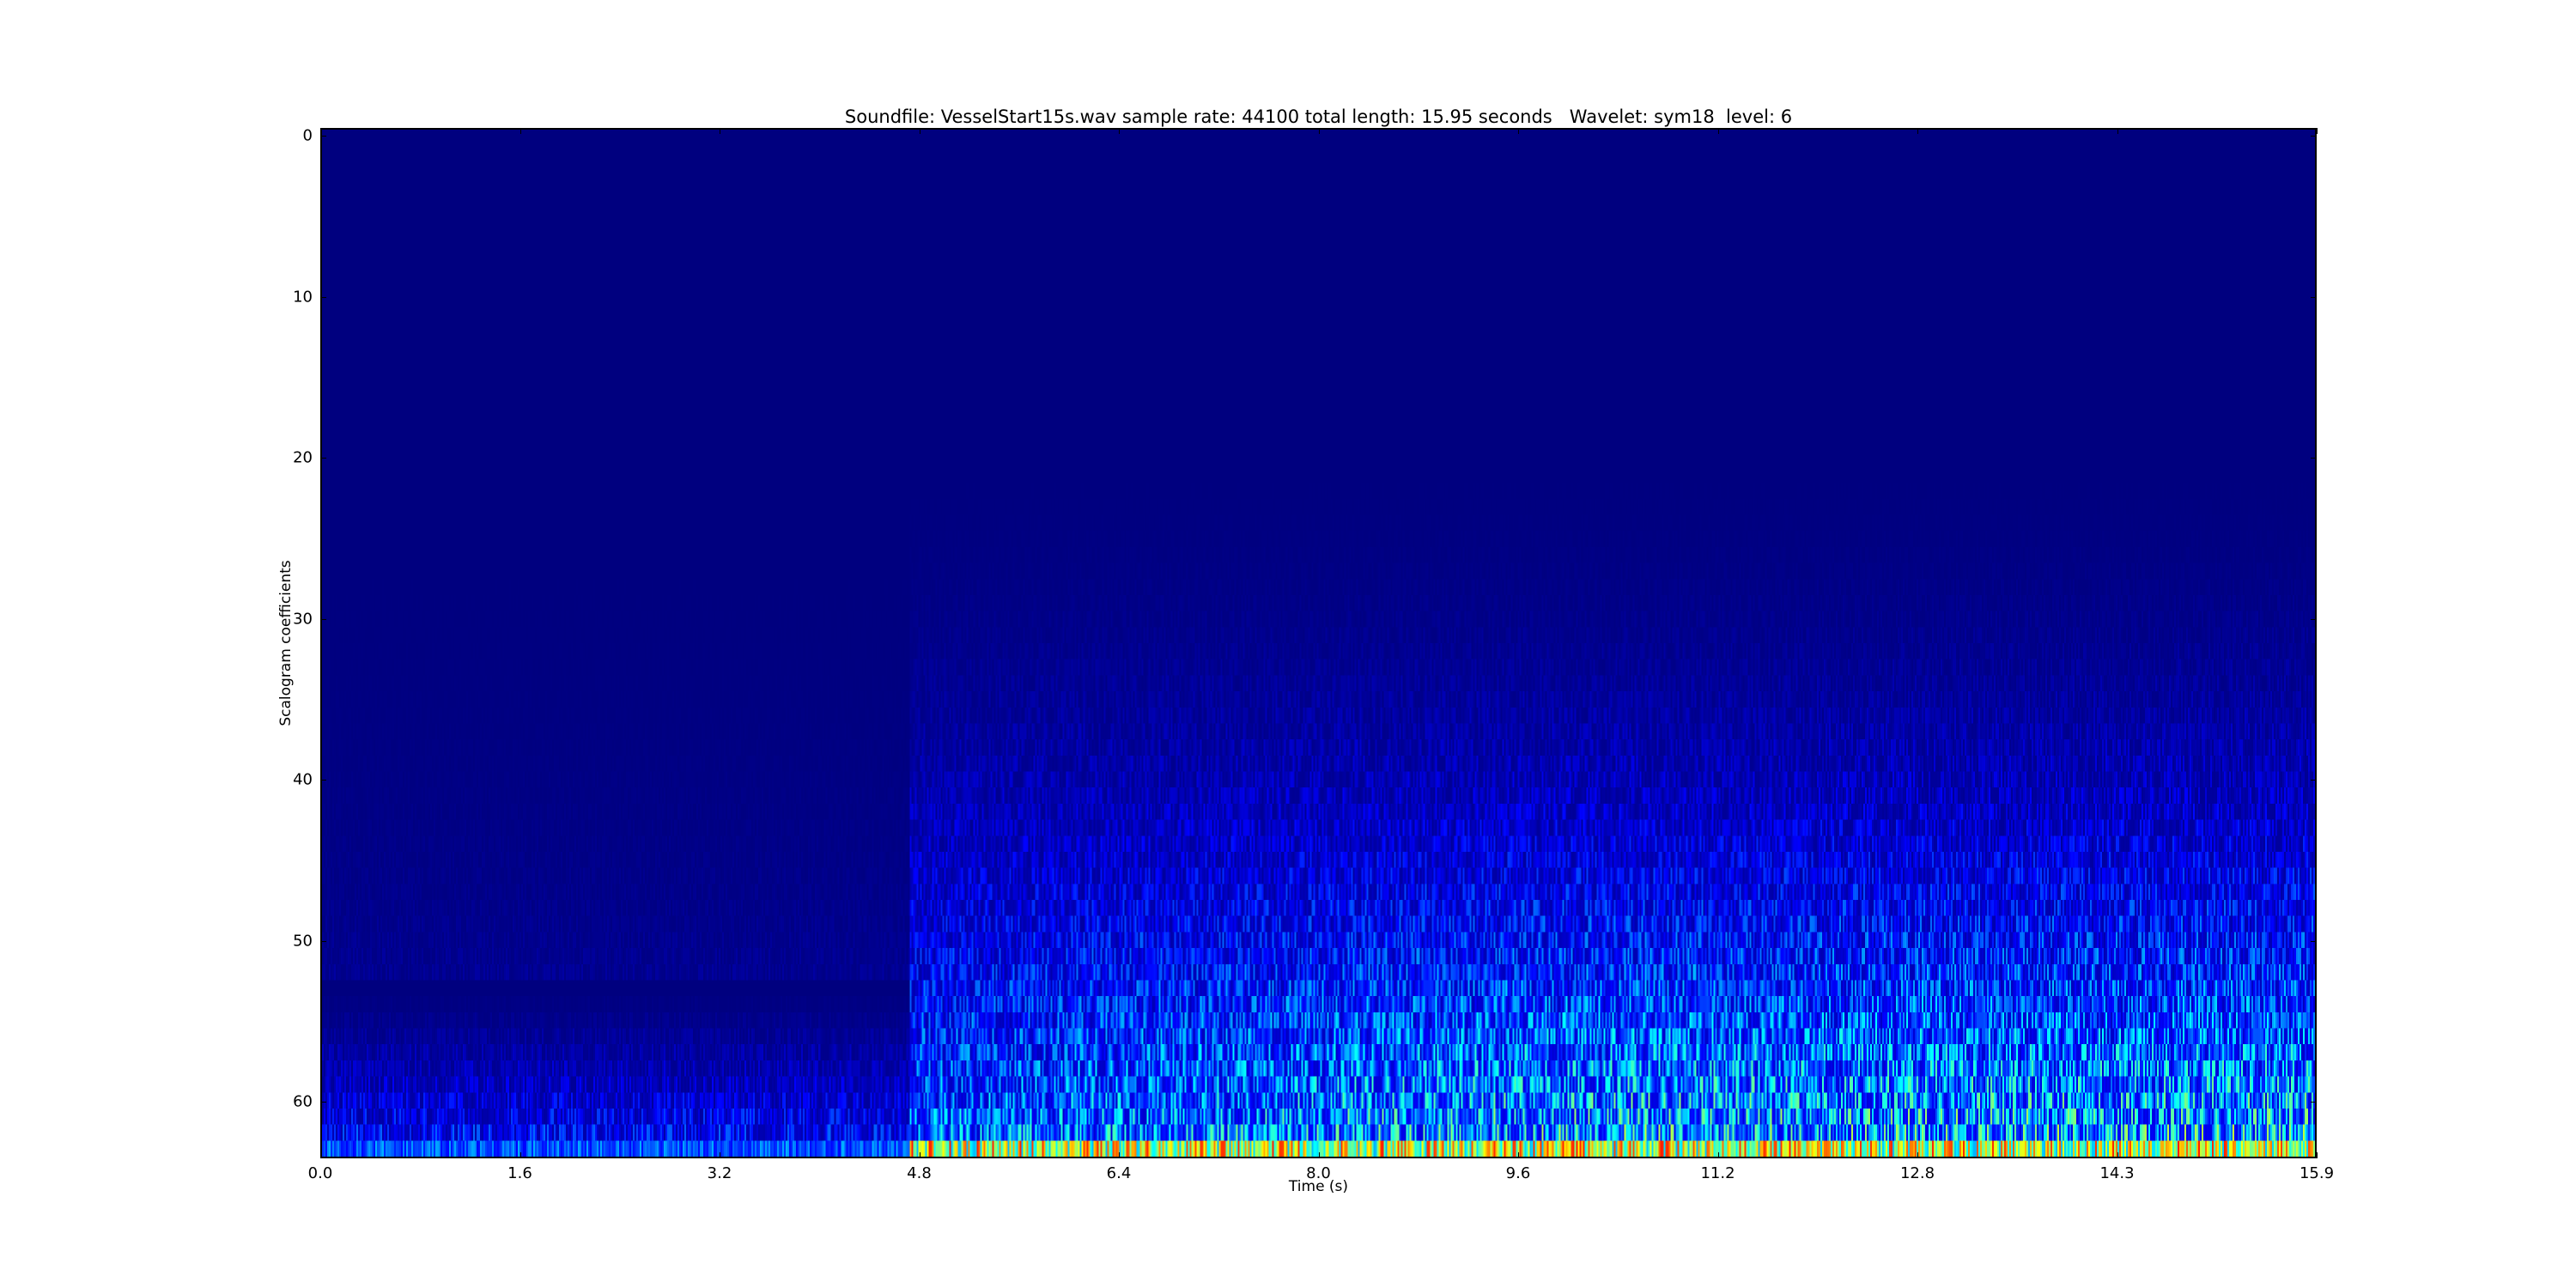 The width and height of the screenshot is (2576, 1288). What do you see at coordinates (519, 1173) in the screenshot?
I see `x-tick-label: 1.6` at bounding box center [519, 1173].